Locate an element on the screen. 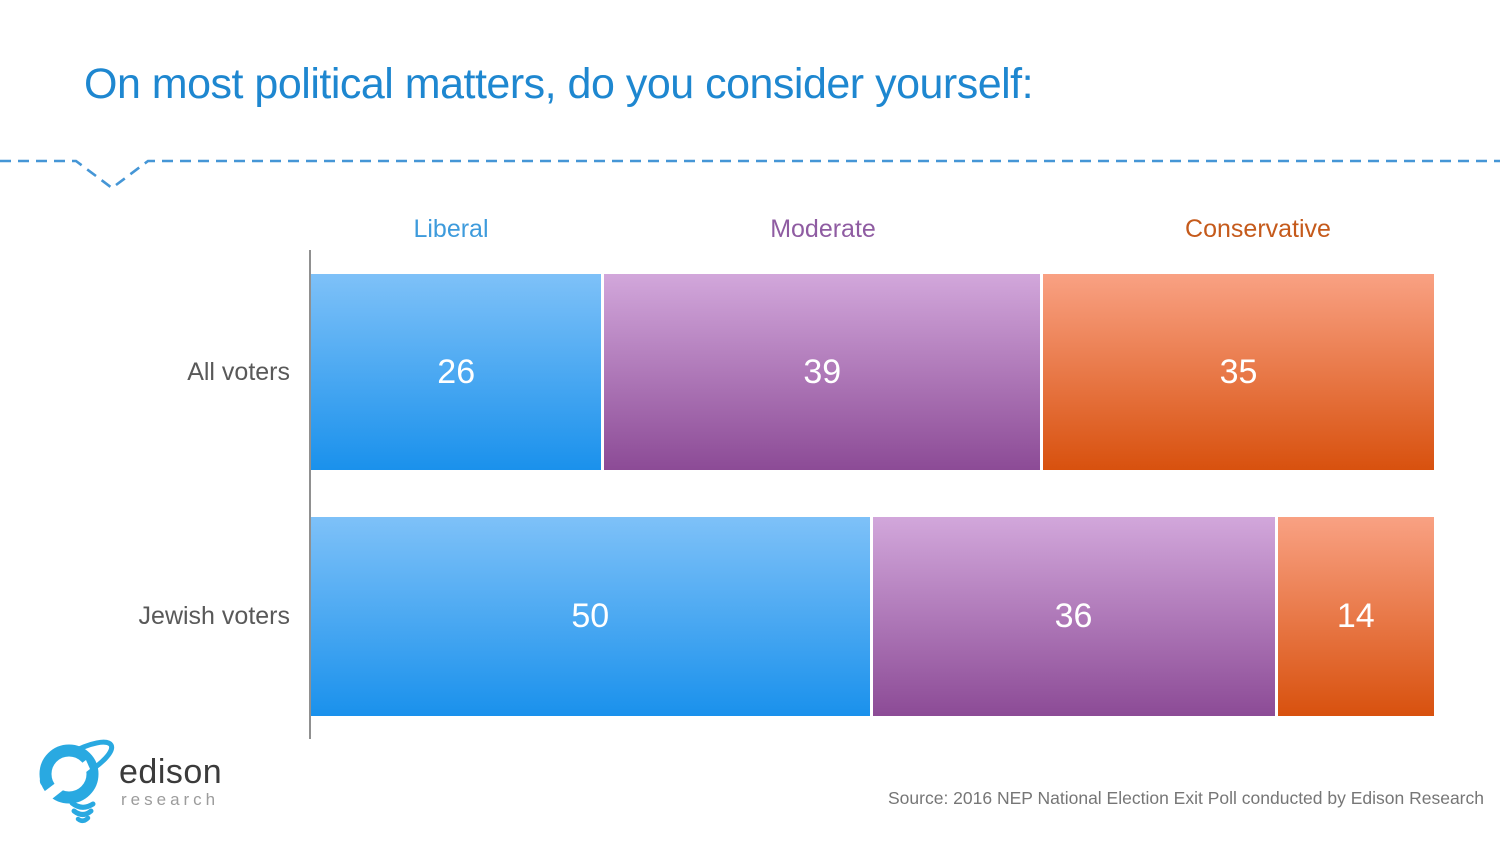  bar-segment-conservative: 35 is located at coordinates (1238, 372).